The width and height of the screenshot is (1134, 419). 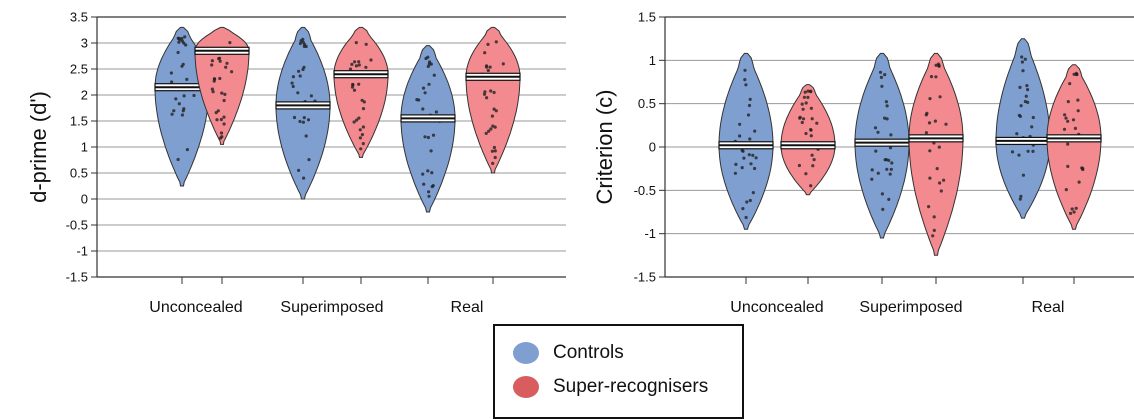 What do you see at coordinates (84, 43) in the screenshot?
I see `y-tick-label: 3` at bounding box center [84, 43].